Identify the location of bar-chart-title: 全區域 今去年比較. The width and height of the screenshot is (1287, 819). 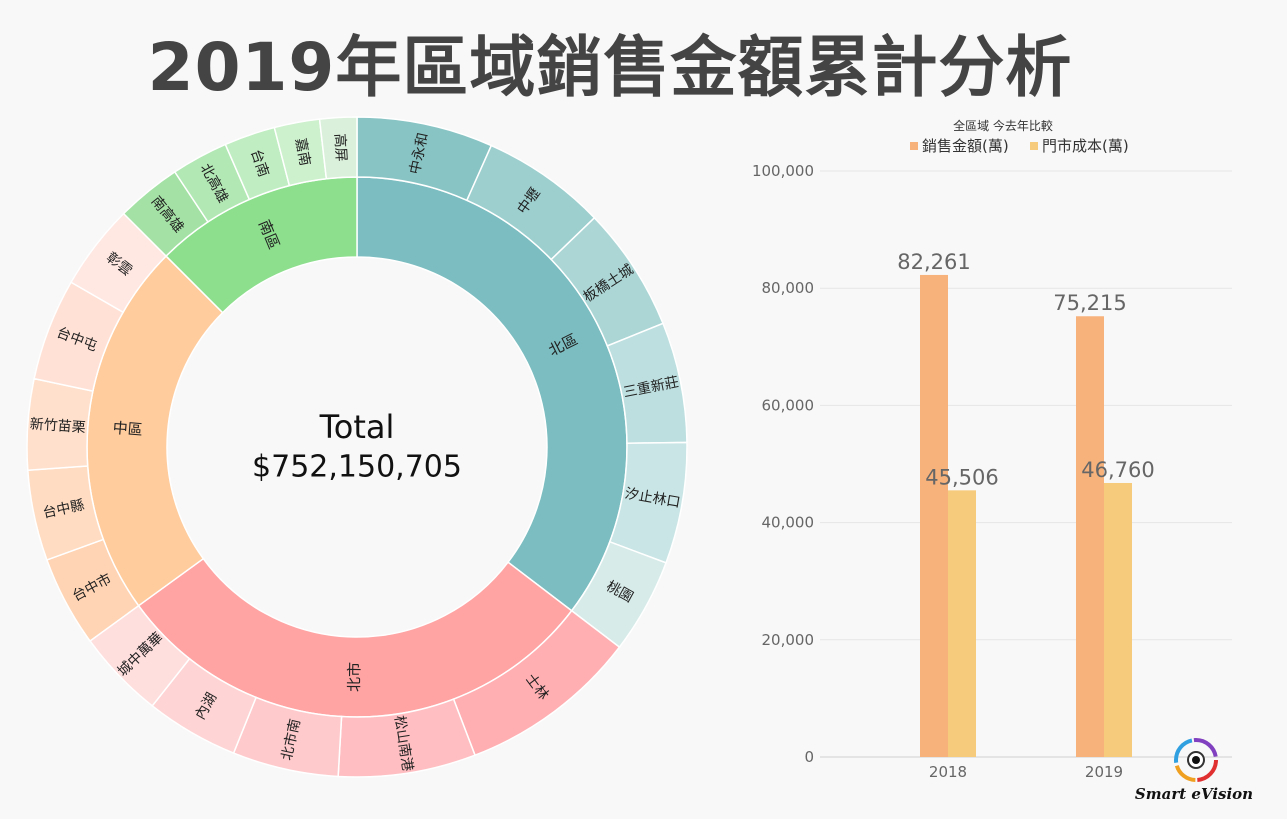
(1003, 125).